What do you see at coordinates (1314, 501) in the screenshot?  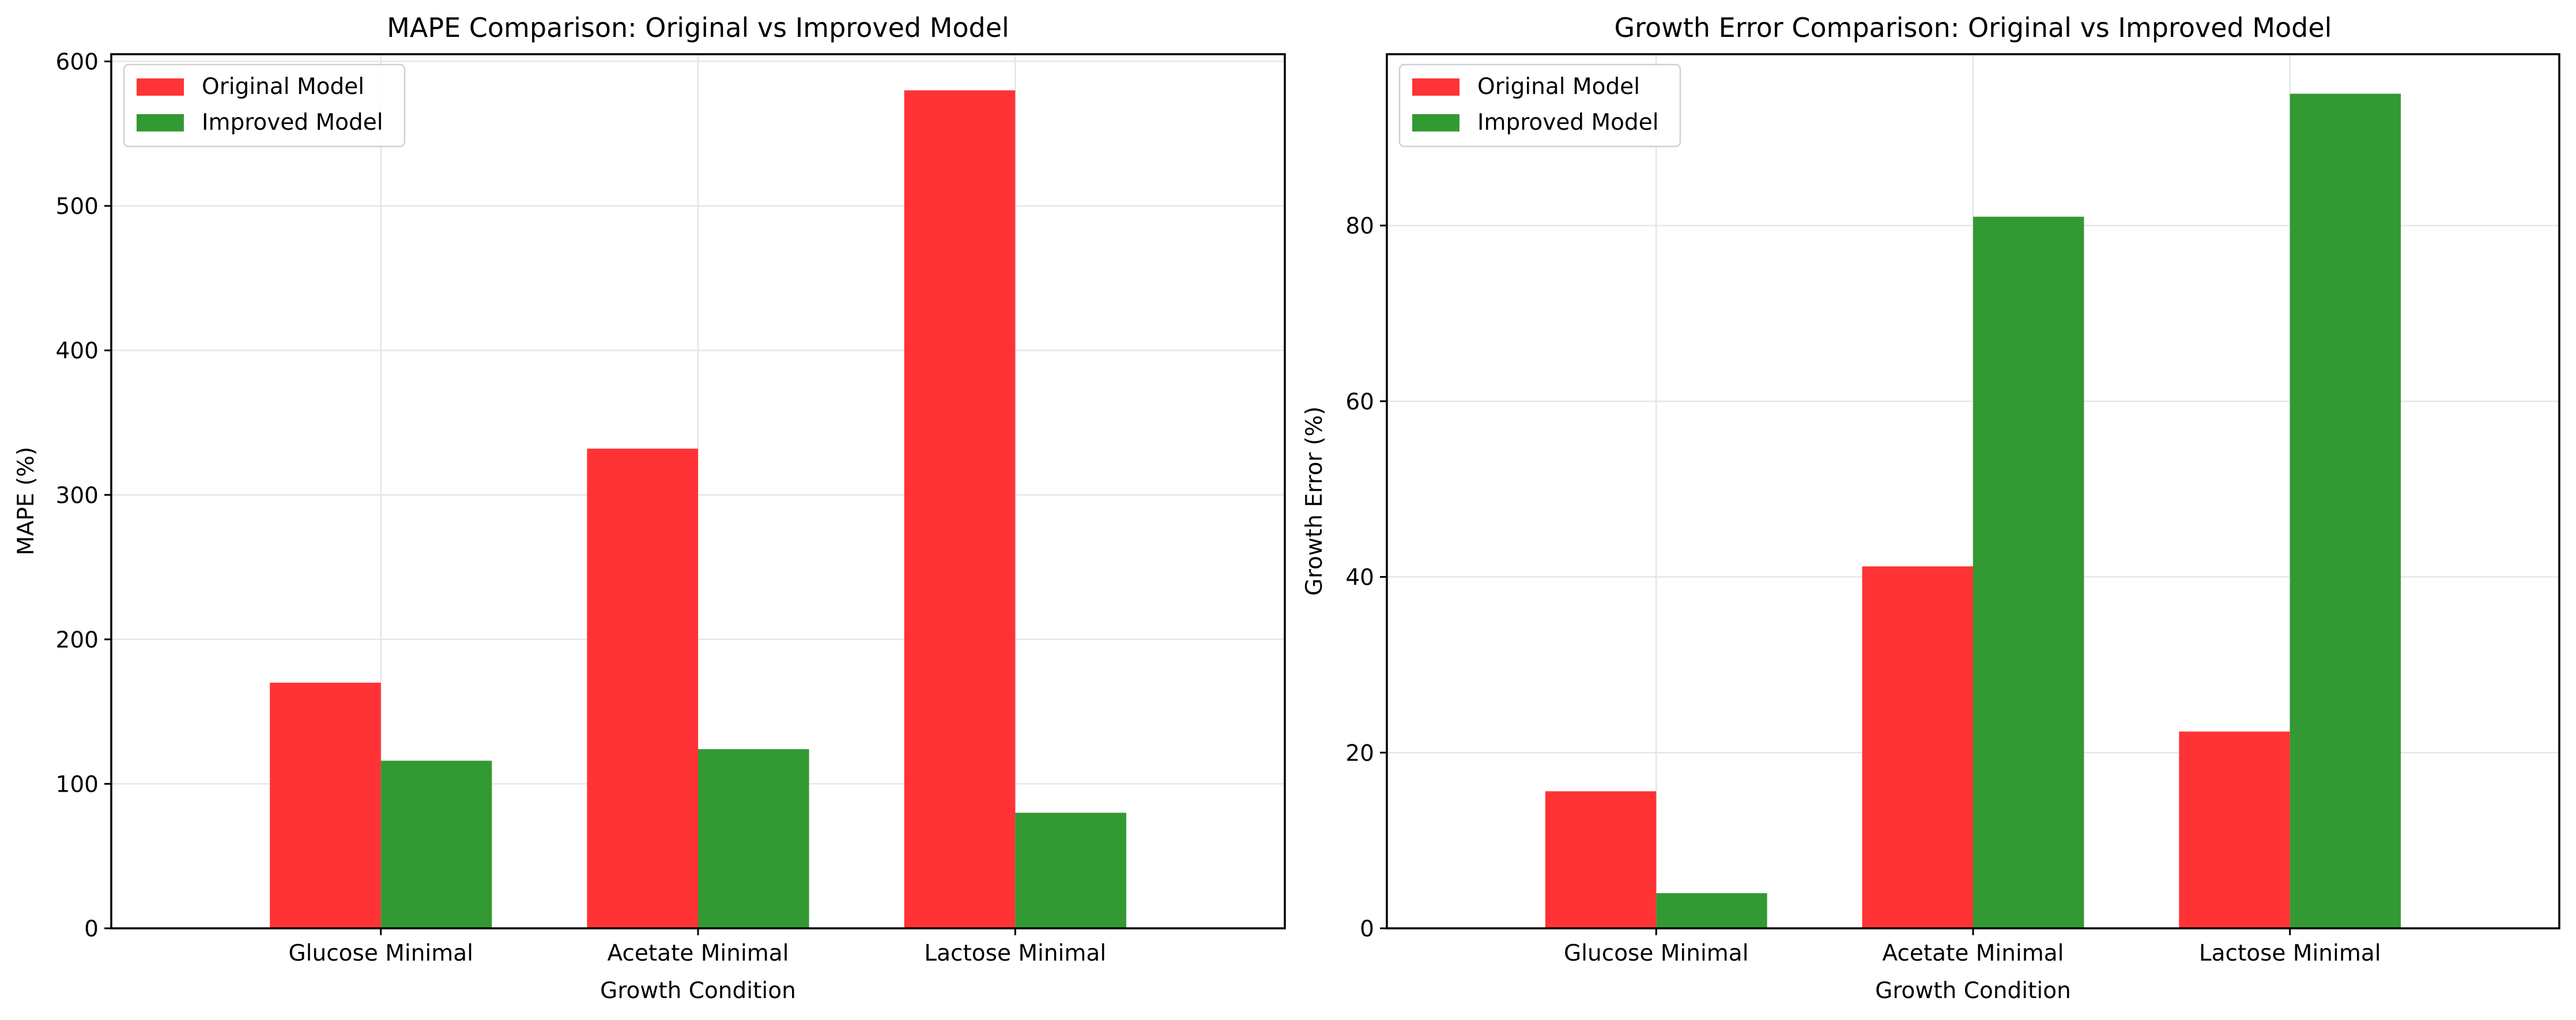 I see `y-axis-label: Growth Error (%)` at bounding box center [1314, 501].